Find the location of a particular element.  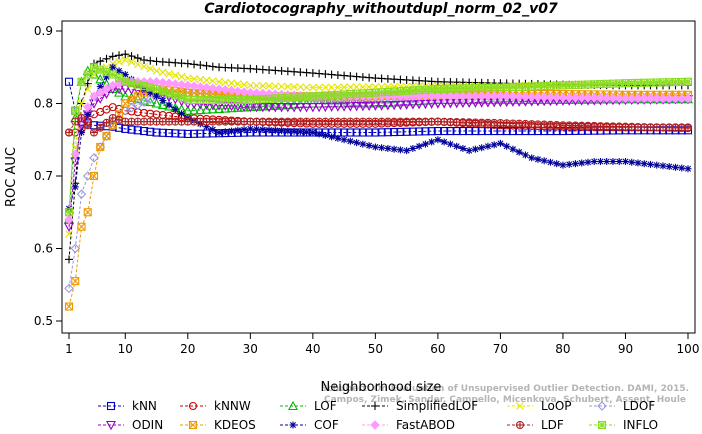

y-tick-label: 0.8 is located at coordinates (43, 104).